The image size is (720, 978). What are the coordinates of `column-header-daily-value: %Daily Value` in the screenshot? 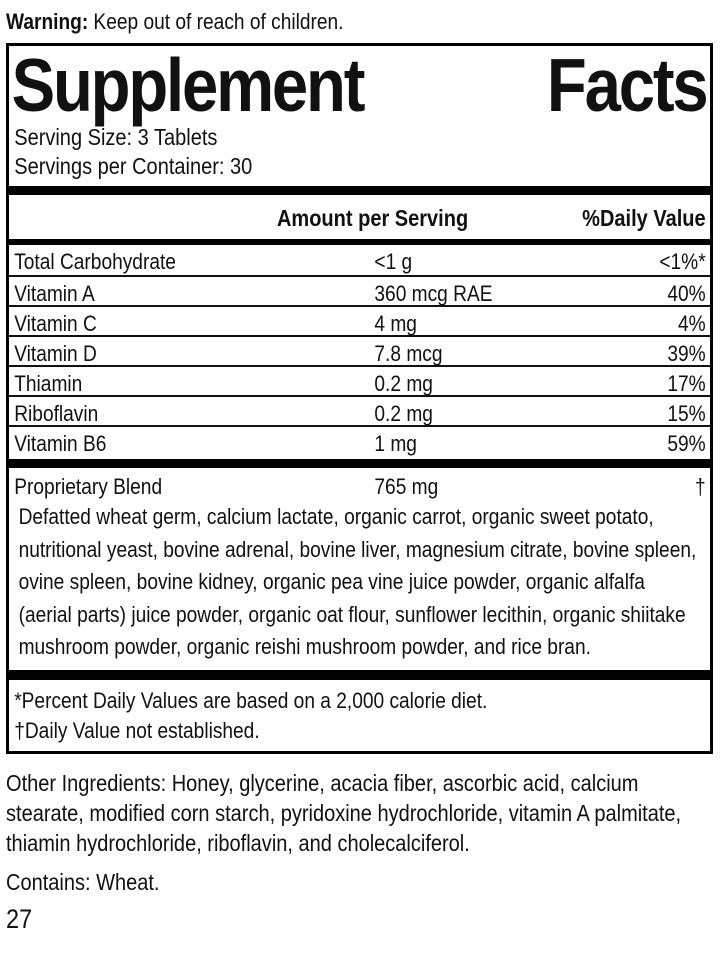 It's located at (644, 218).